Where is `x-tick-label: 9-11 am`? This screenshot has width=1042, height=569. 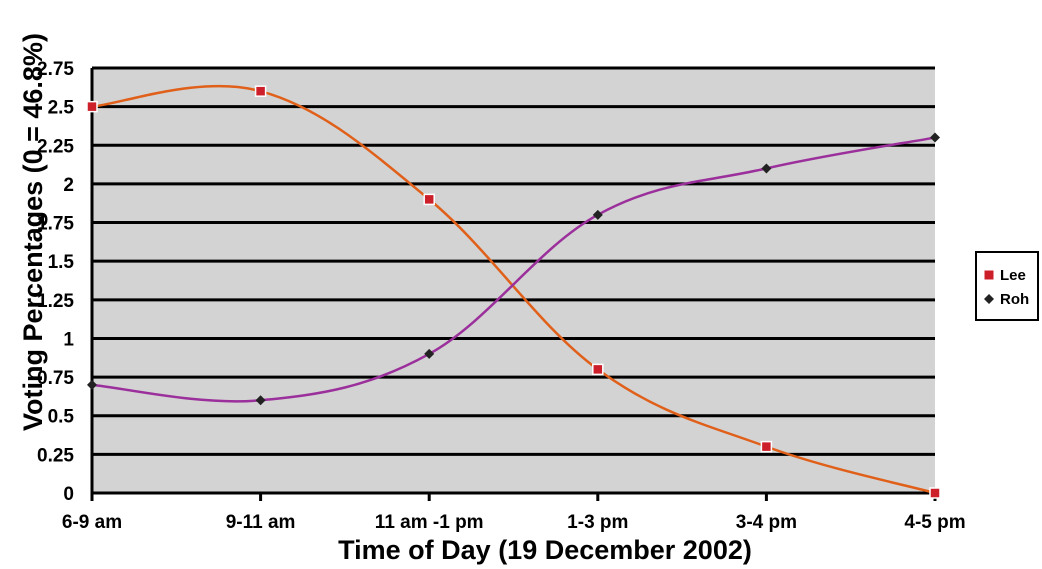
x-tick-label: 9-11 am is located at coordinates (261, 522).